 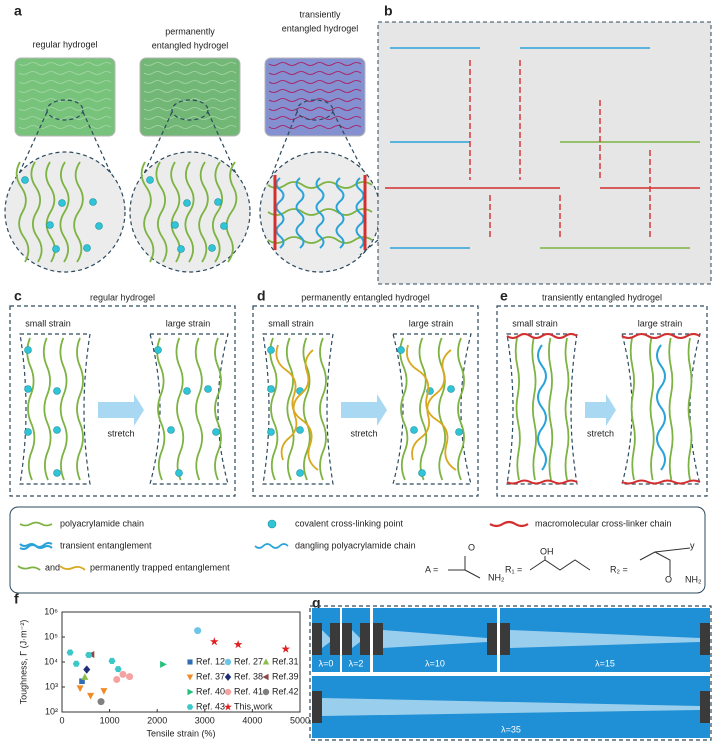 I want to click on chem-group: NH₂, so click(x=496, y=577).